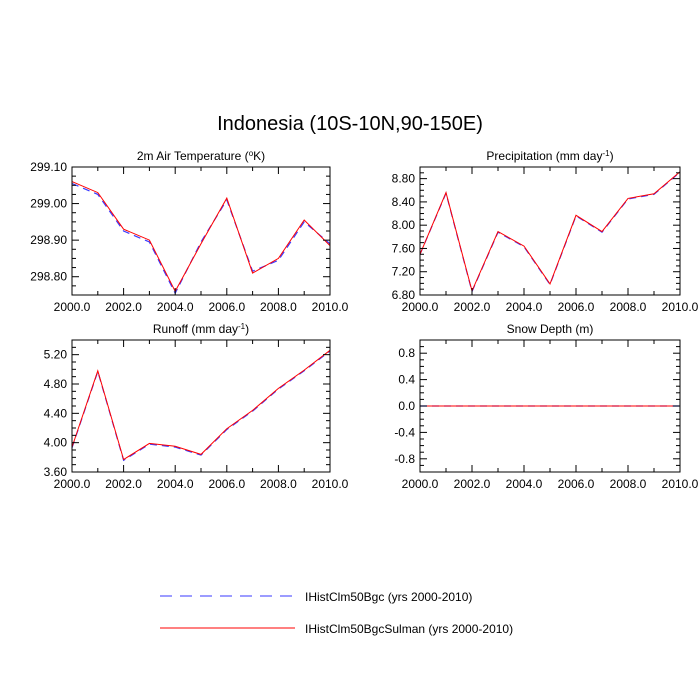  Describe the element at coordinates (56, 443) in the screenshot. I see `y-tick-label: 4.00` at that location.